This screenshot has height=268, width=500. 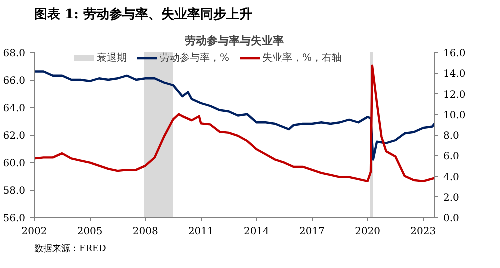 I want to click on y2-tick-label: 6.0, so click(x=452, y=157).